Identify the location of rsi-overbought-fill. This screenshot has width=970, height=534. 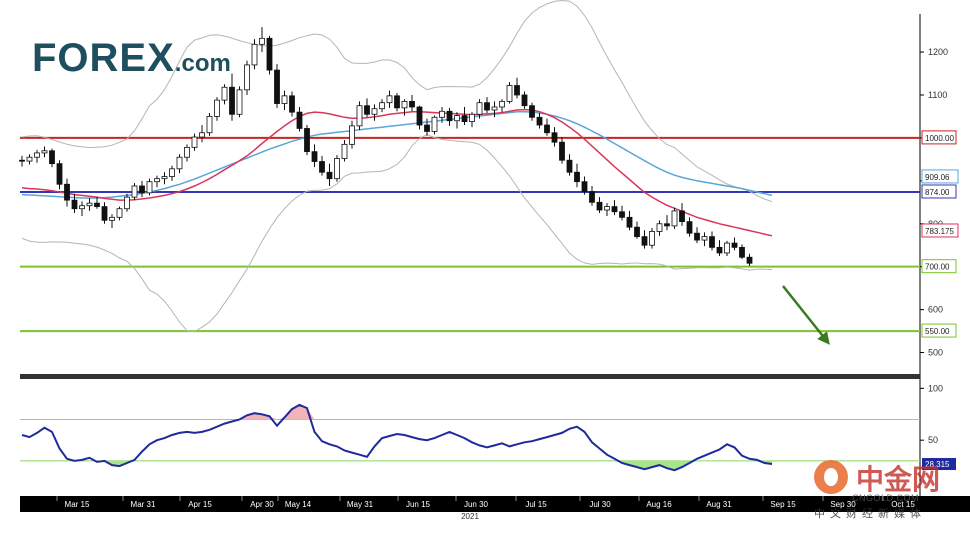
(251, 416).